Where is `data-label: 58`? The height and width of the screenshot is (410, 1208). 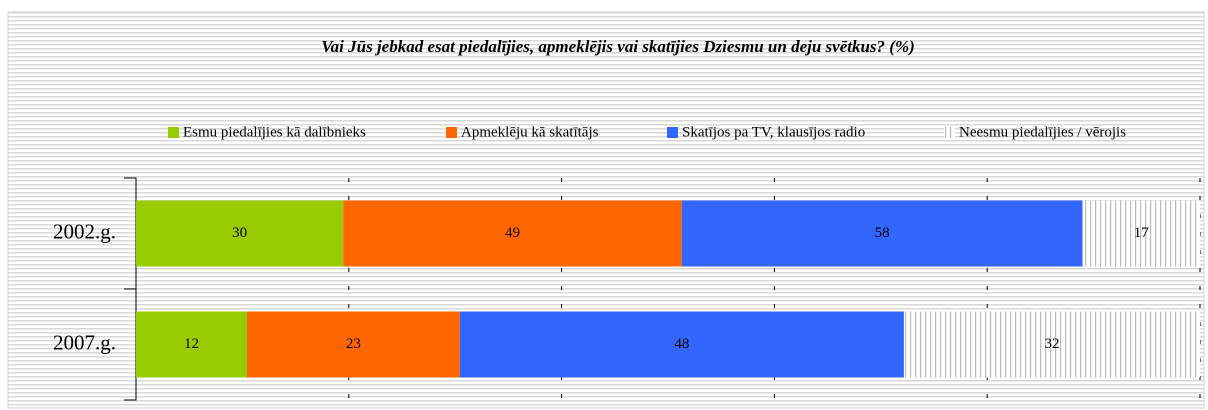 data-label: 58 is located at coordinates (882, 233).